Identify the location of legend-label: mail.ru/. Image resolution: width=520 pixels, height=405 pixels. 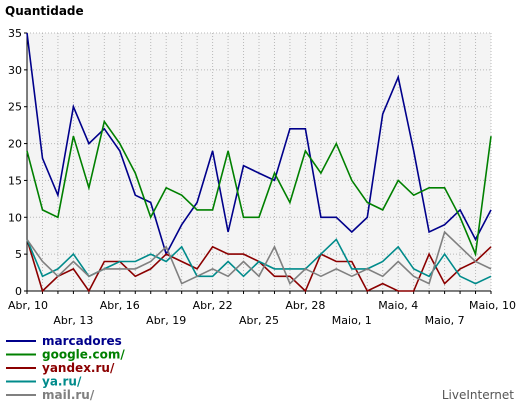
(68, 395).